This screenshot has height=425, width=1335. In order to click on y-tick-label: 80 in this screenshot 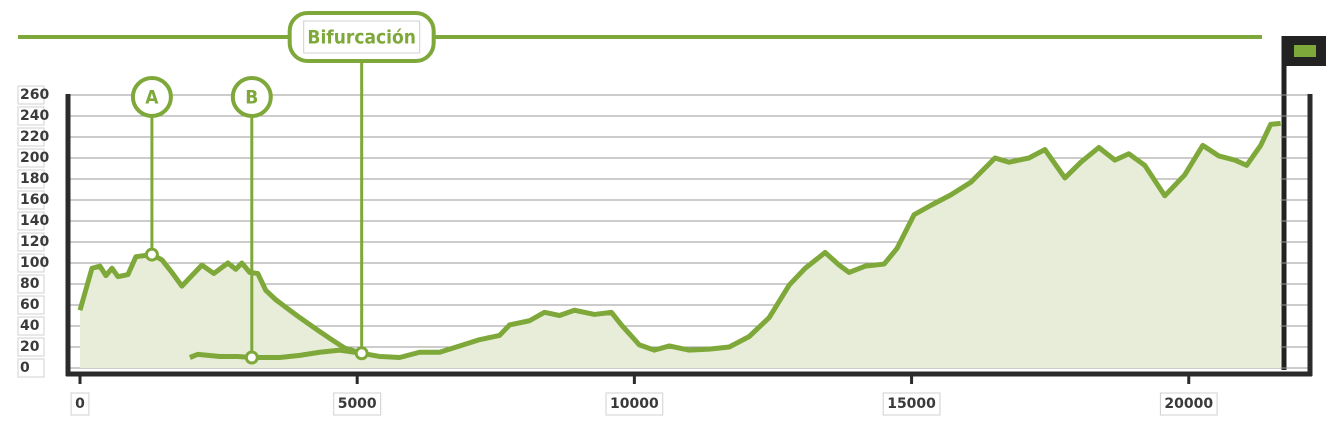, I will do `click(30, 284)`.